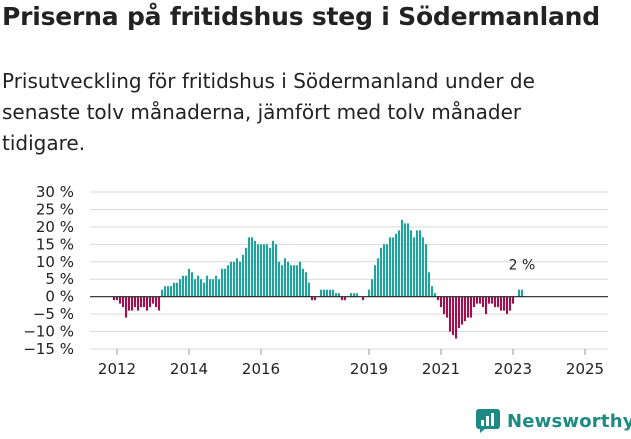 The height and width of the screenshot is (439, 631). Describe the element at coordinates (522, 266) in the screenshot. I see `last-value-label: 2 %` at that location.